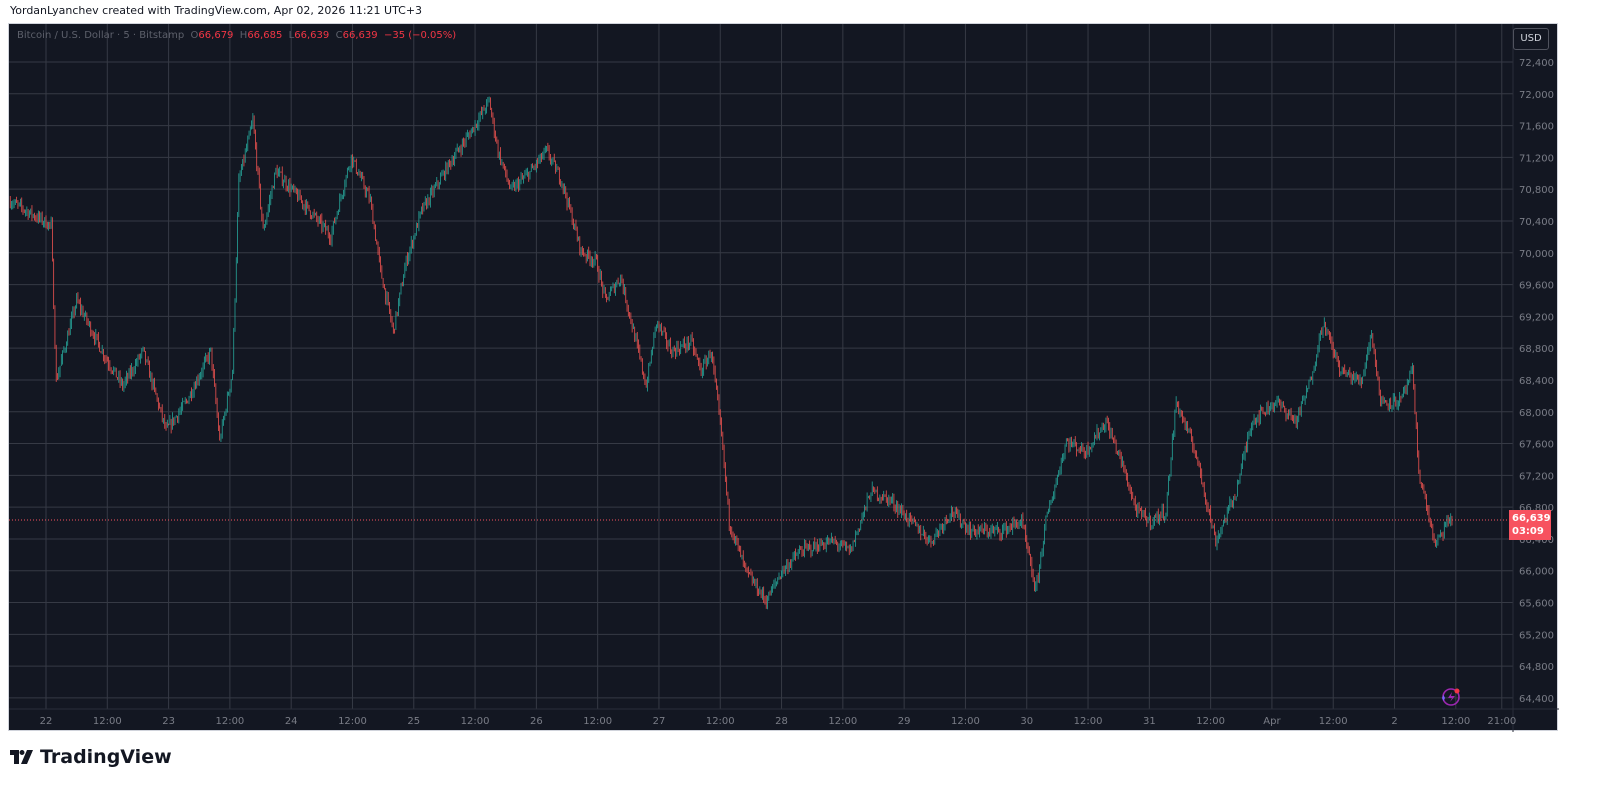  Describe the element at coordinates (1536, 317) in the screenshot. I see `price-tick-label: 69,200` at that location.